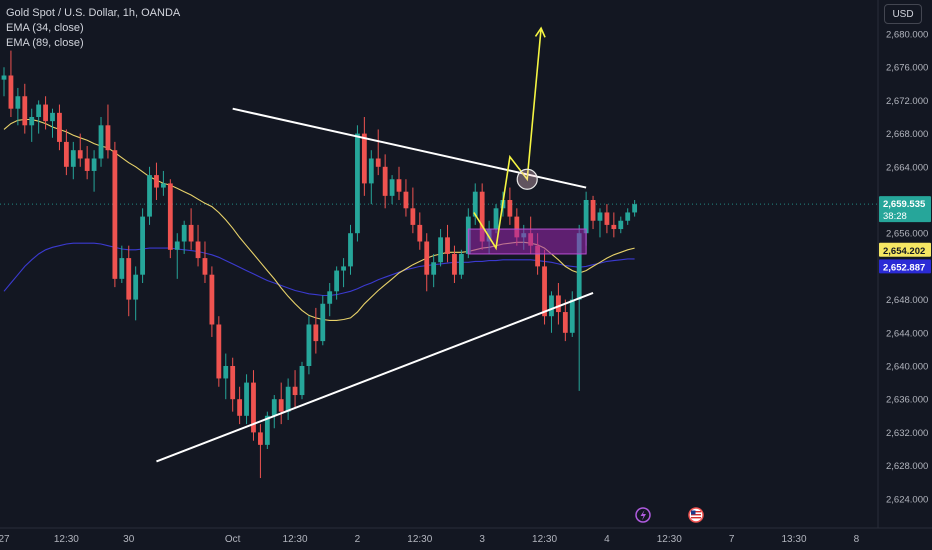 This screenshot has height=550, width=932. I want to click on lower-trendline, so click(375, 377).